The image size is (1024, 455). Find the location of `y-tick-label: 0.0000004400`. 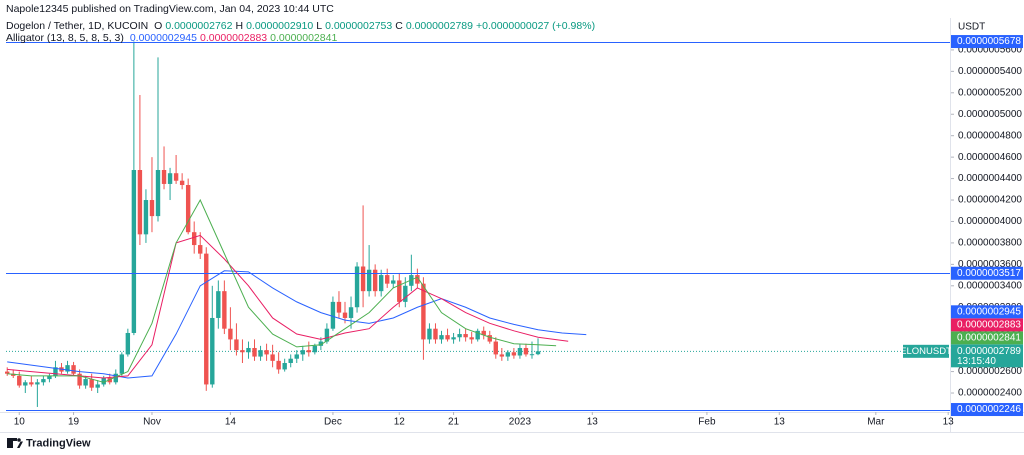

y-tick-label: 0.0000004400 is located at coordinates (990, 178).